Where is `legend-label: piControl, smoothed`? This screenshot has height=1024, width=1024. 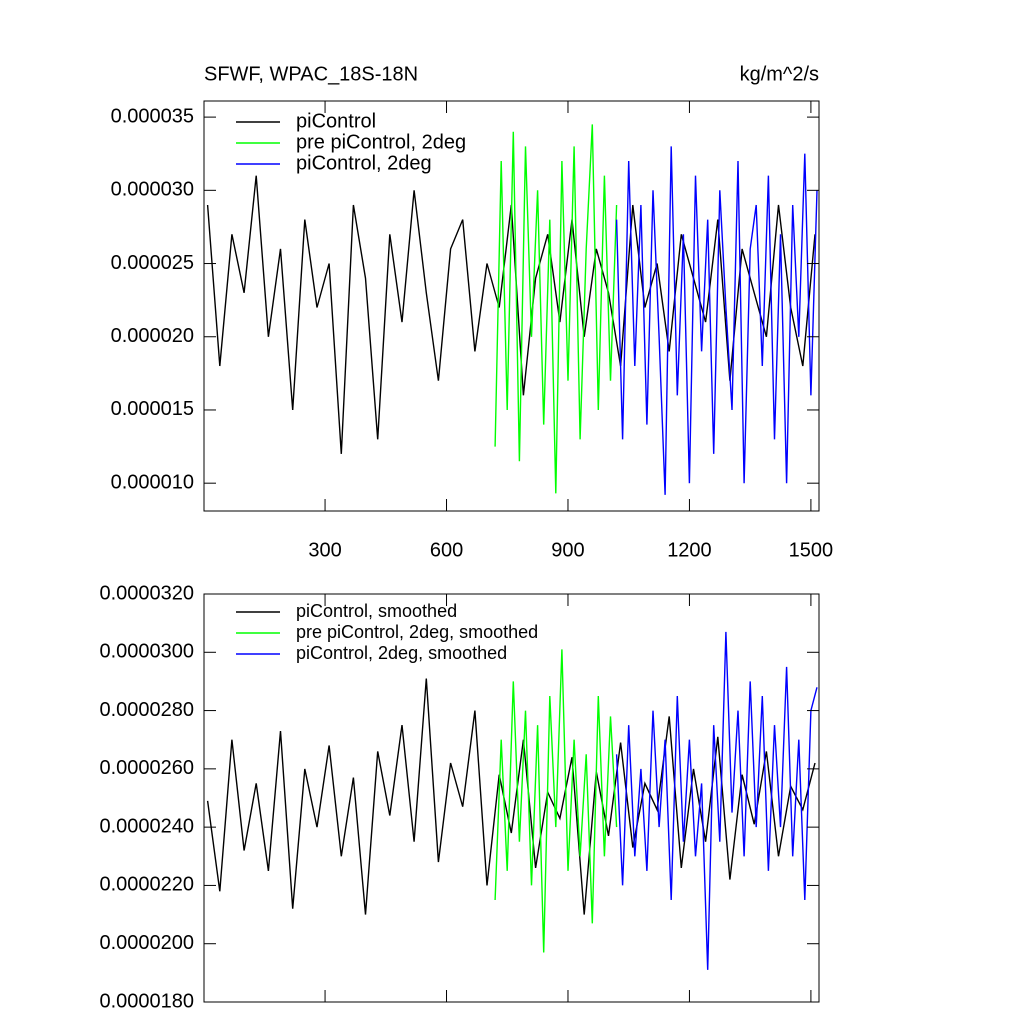
legend-label: piControl, smoothed is located at coordinates (376, 611).